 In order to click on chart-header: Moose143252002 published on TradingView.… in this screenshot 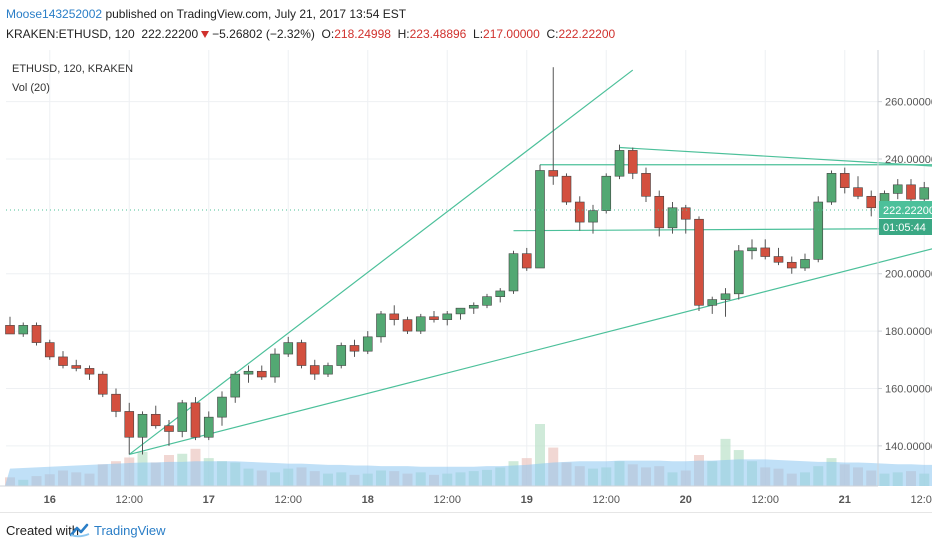, I will do `click(466, 23)`.